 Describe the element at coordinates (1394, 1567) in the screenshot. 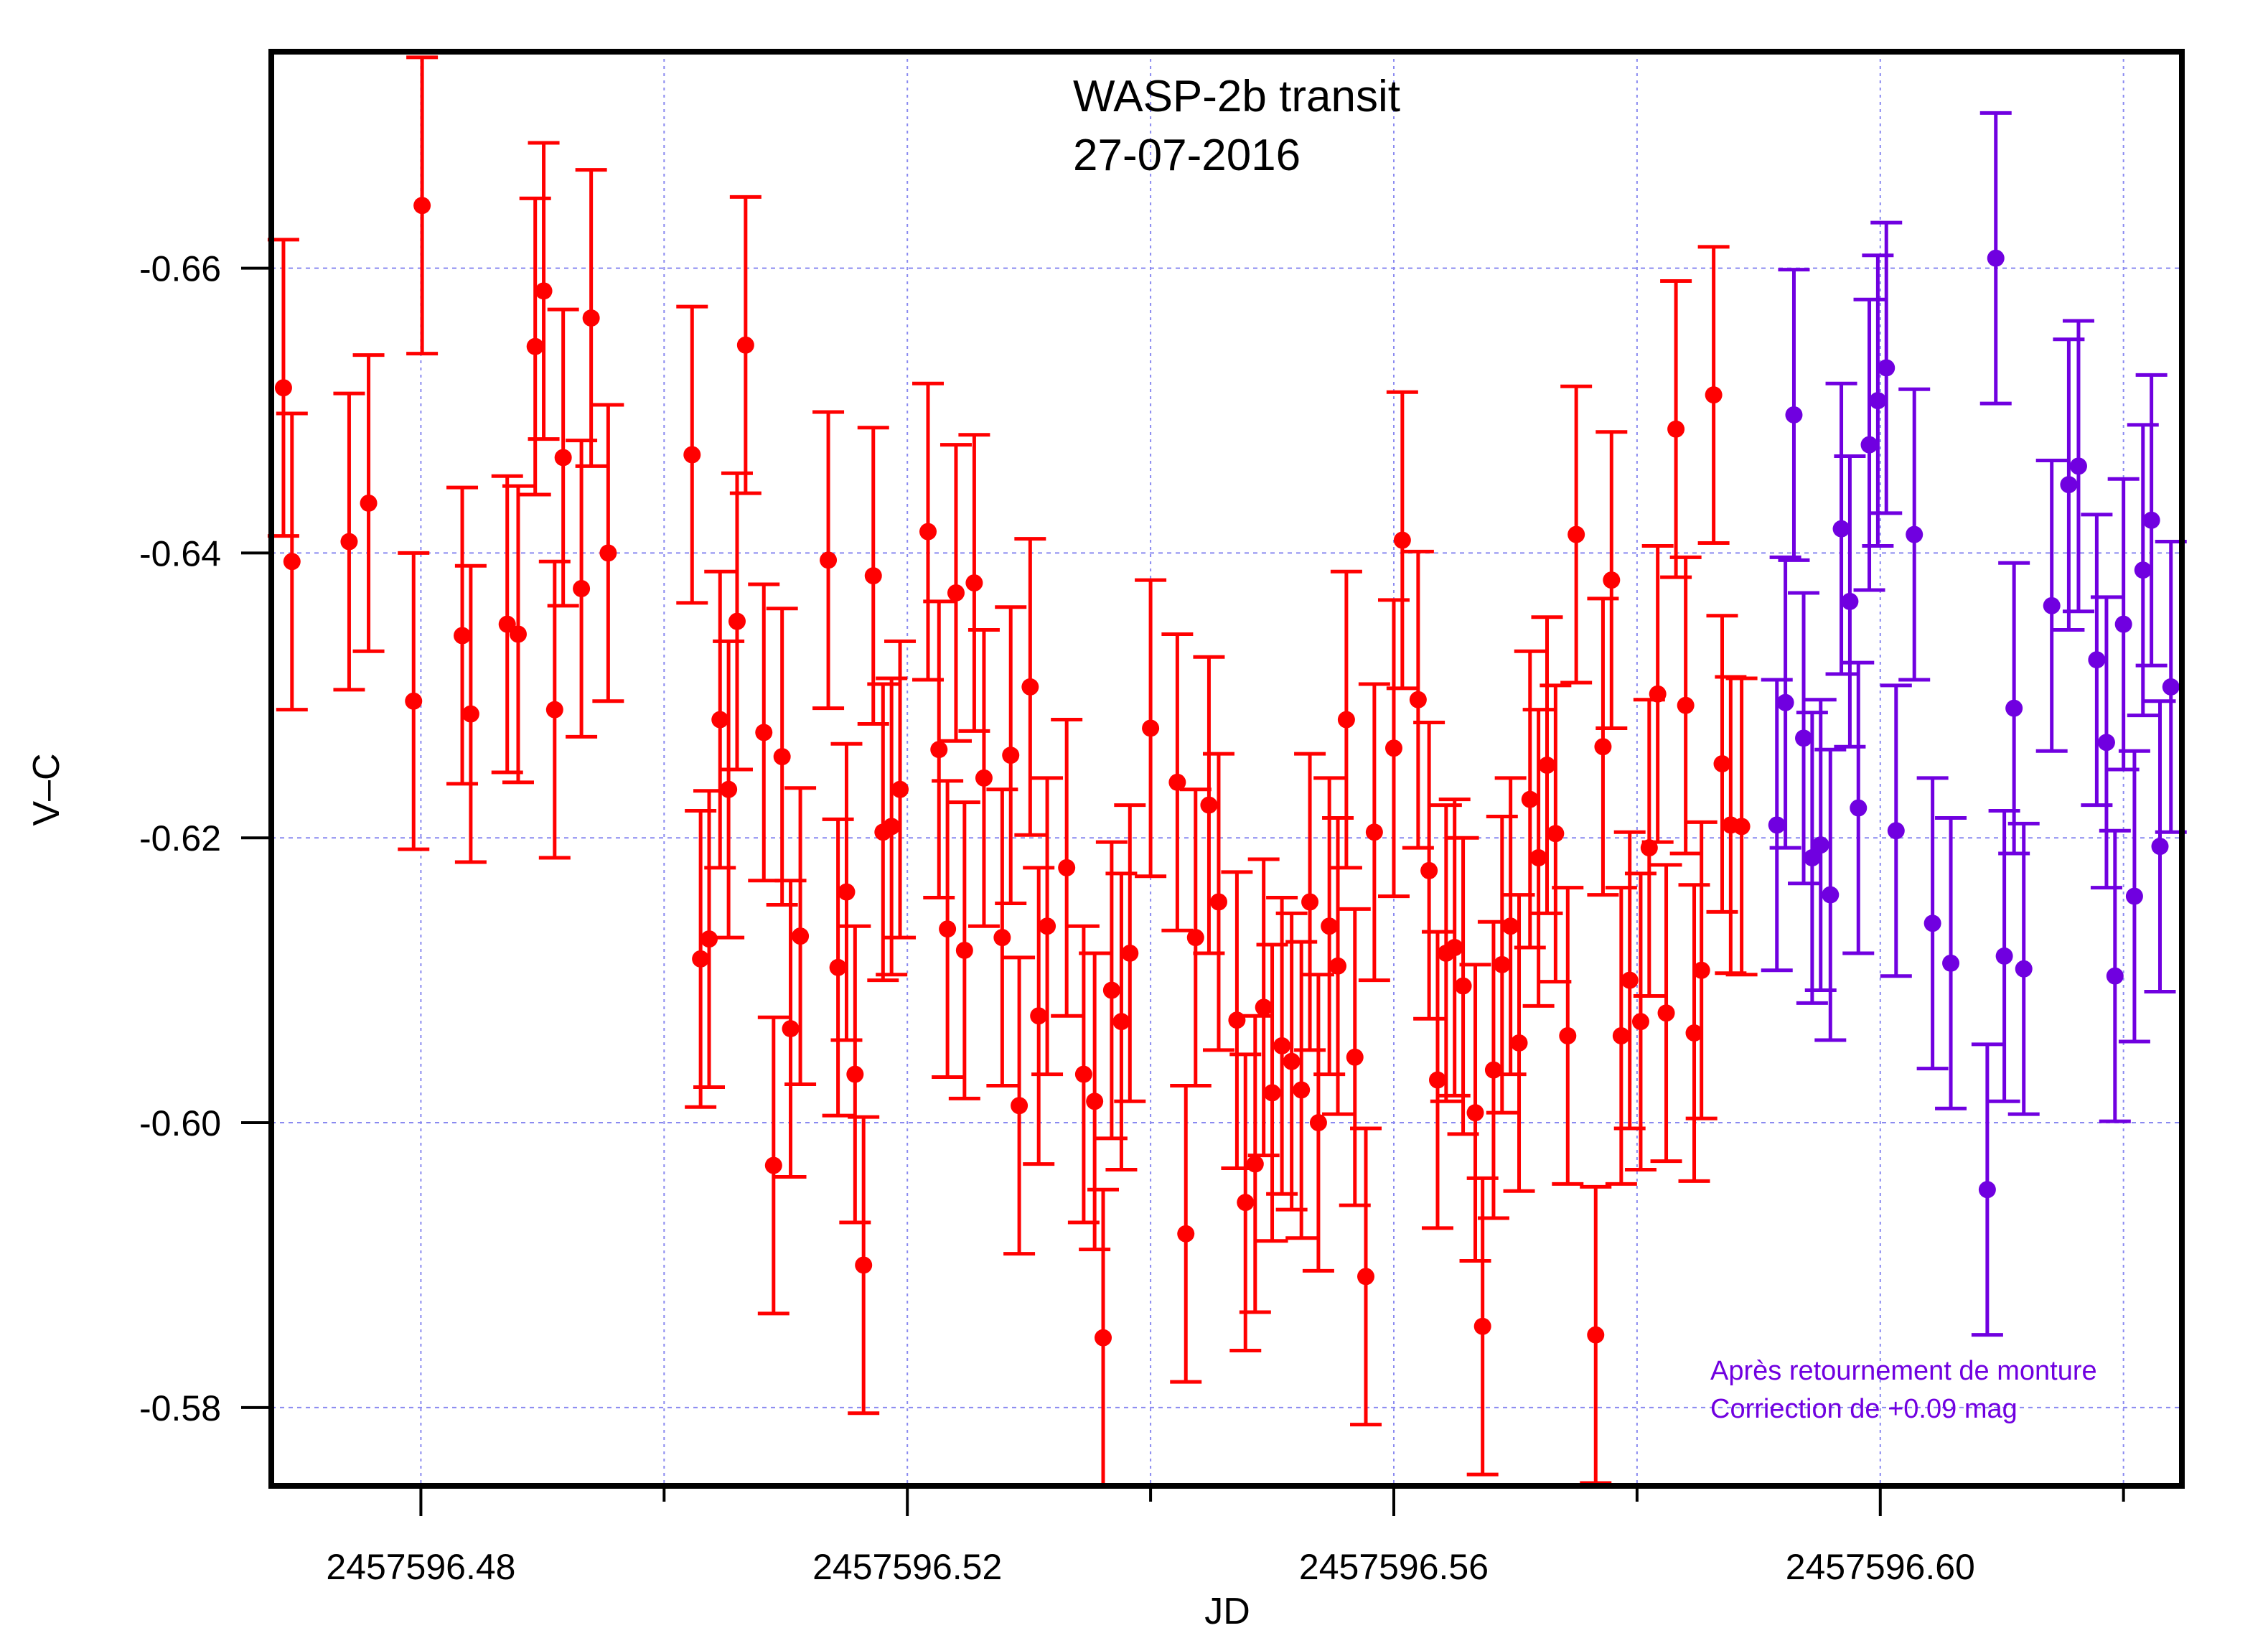

I see `x-tick-label: 2457596.56` at that location.